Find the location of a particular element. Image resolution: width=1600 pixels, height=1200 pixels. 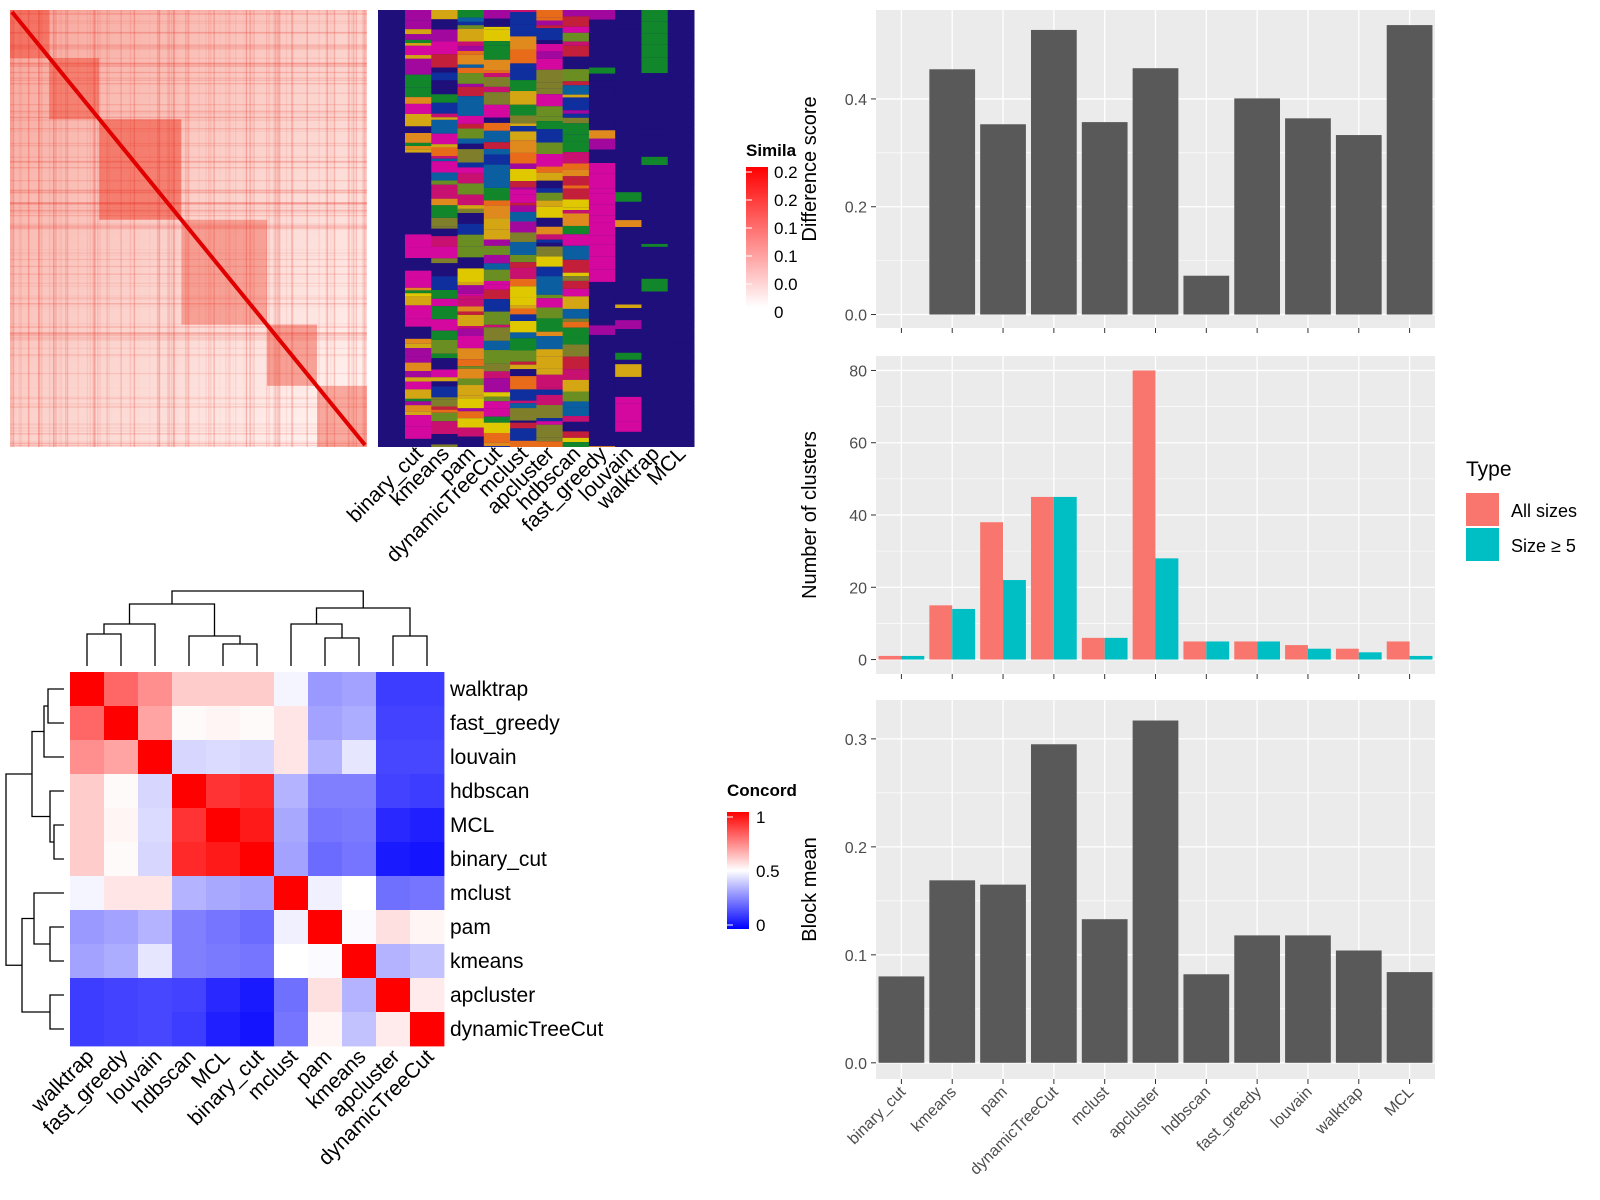

bar-size5 is located at coordinates (1370, 656).